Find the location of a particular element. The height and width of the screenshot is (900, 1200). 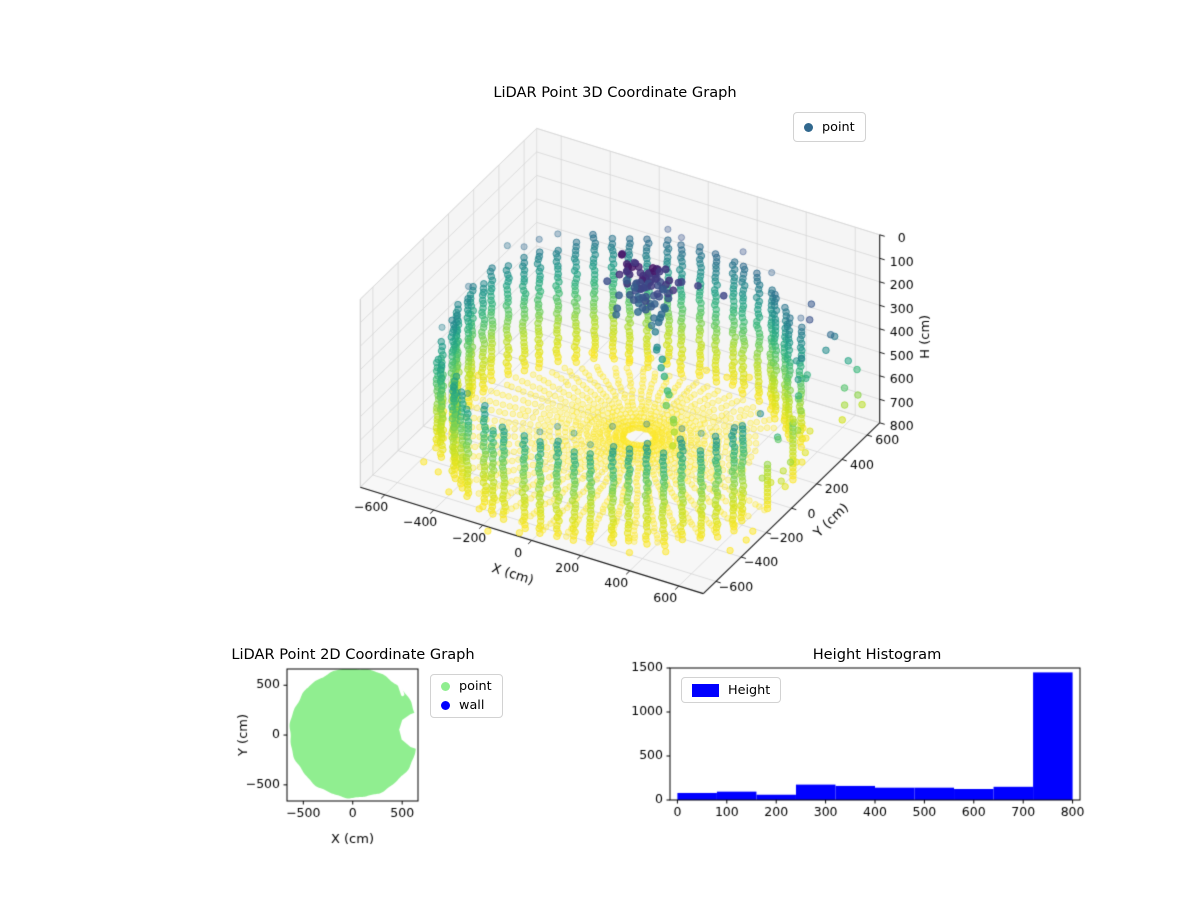

hist-title: Height Histogram is located at coordinates (877, 654).